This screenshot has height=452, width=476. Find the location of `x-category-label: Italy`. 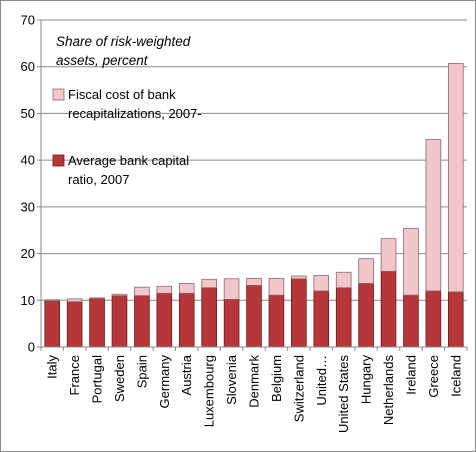

x-category-label: Italy is located at coordinates (52, 367).